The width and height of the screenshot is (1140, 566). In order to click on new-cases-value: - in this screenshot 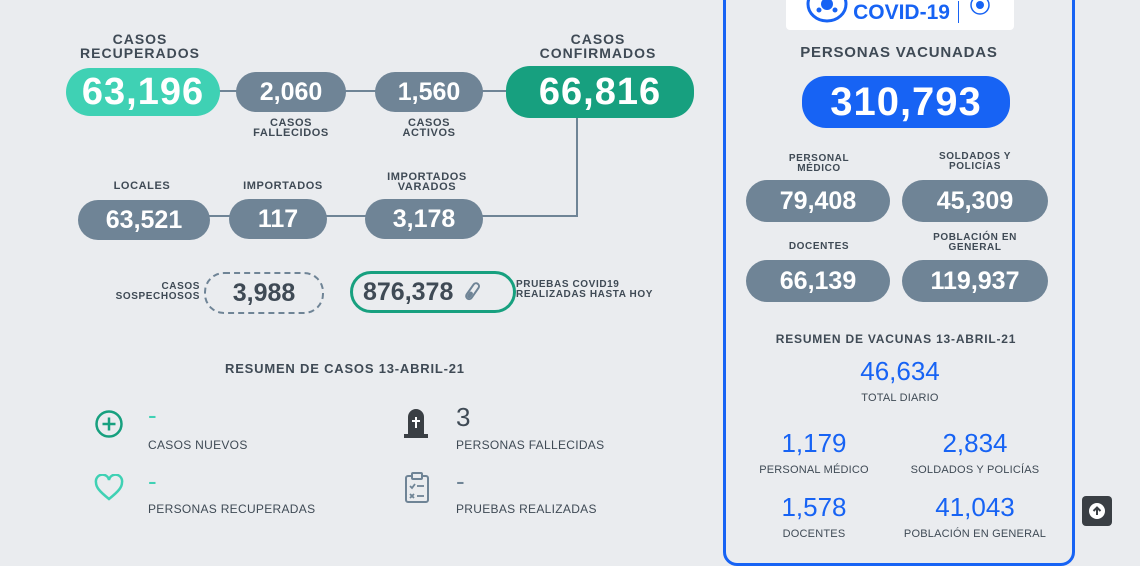, I will do `click(152, 415)`.